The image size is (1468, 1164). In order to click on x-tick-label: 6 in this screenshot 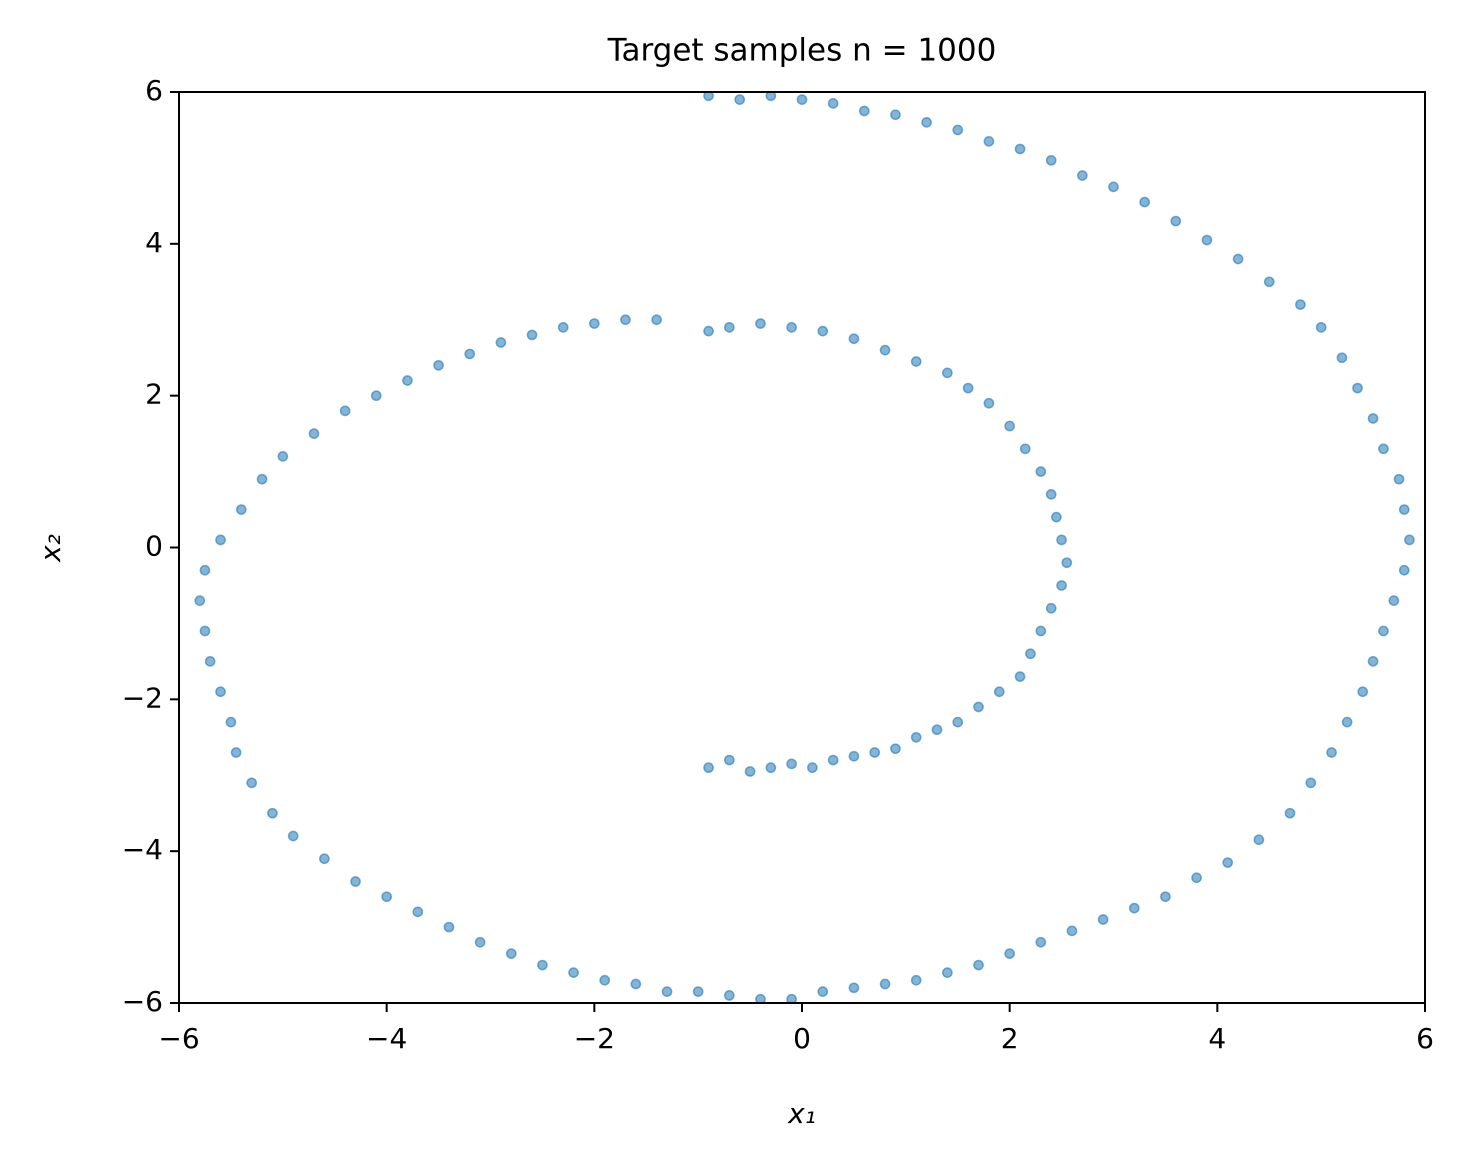, I will do `click(1425, 1038)`.